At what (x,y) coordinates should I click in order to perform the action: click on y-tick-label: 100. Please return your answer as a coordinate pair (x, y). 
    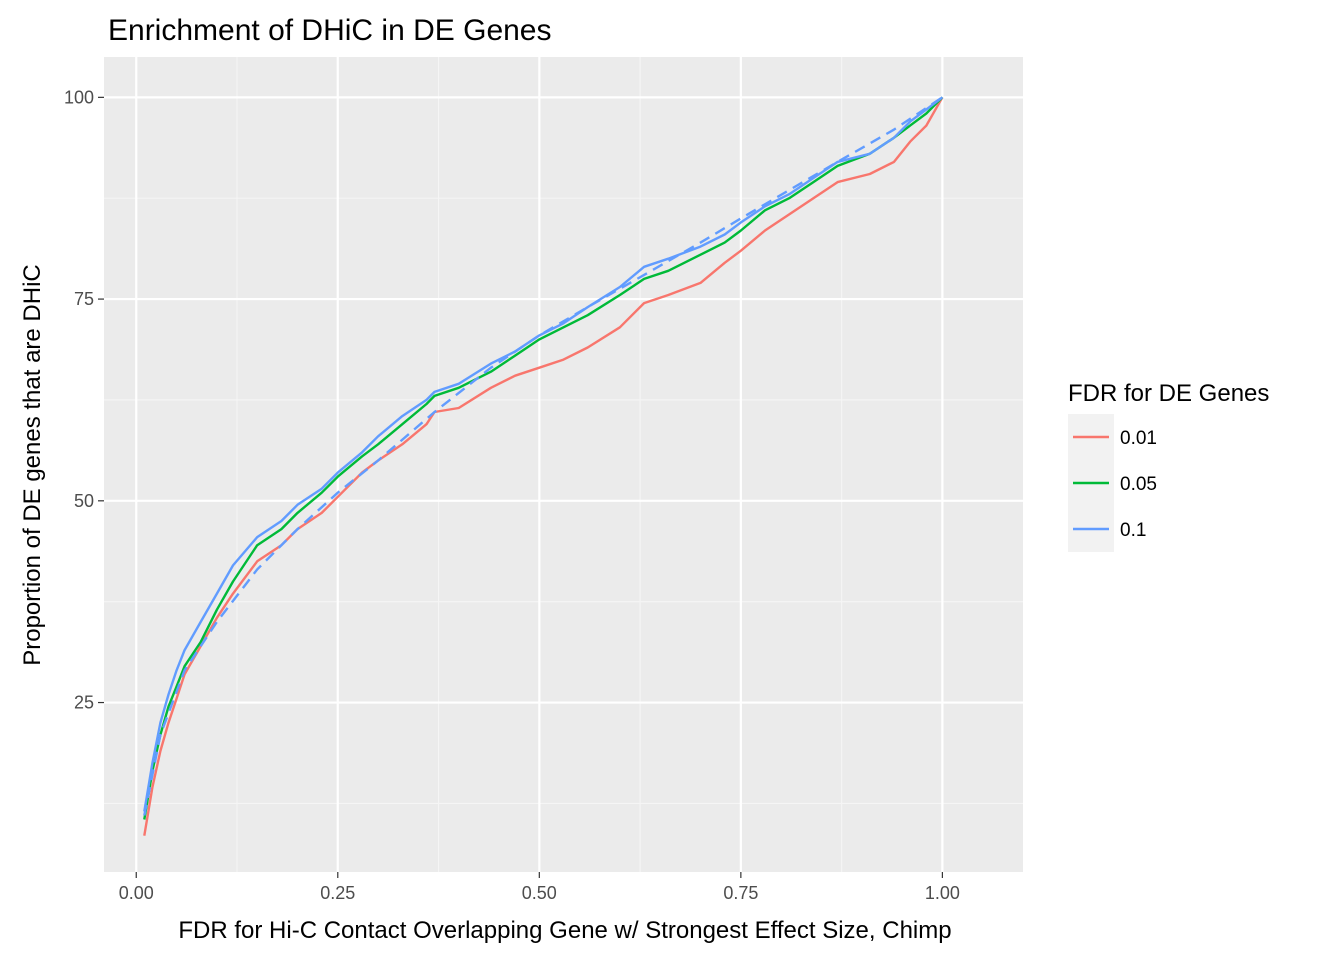
    Looking at the image, I should click on (79, 97).